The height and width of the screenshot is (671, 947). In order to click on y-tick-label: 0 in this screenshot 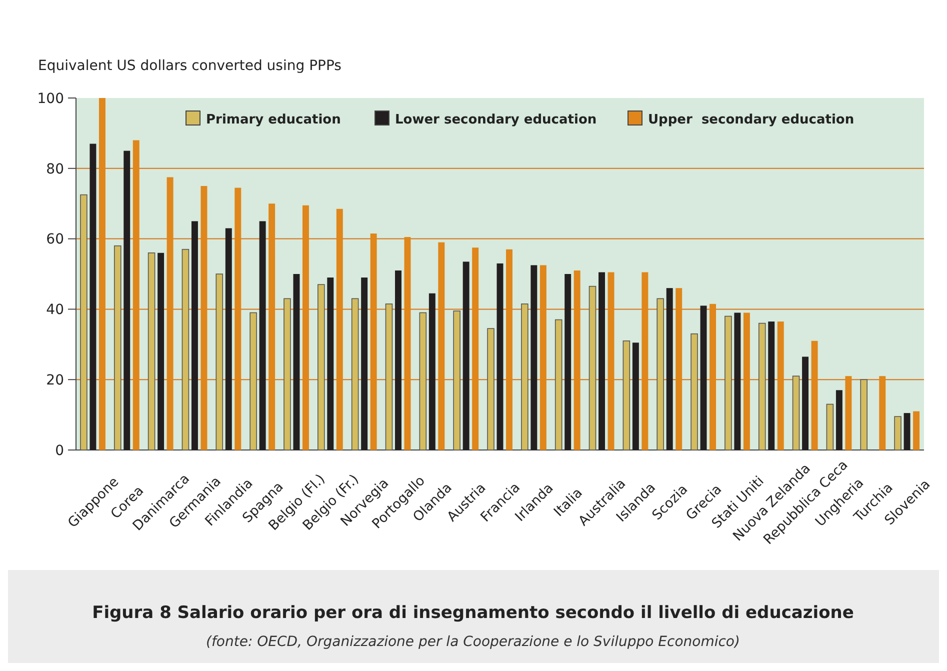, I will do `click(59, 450)`.